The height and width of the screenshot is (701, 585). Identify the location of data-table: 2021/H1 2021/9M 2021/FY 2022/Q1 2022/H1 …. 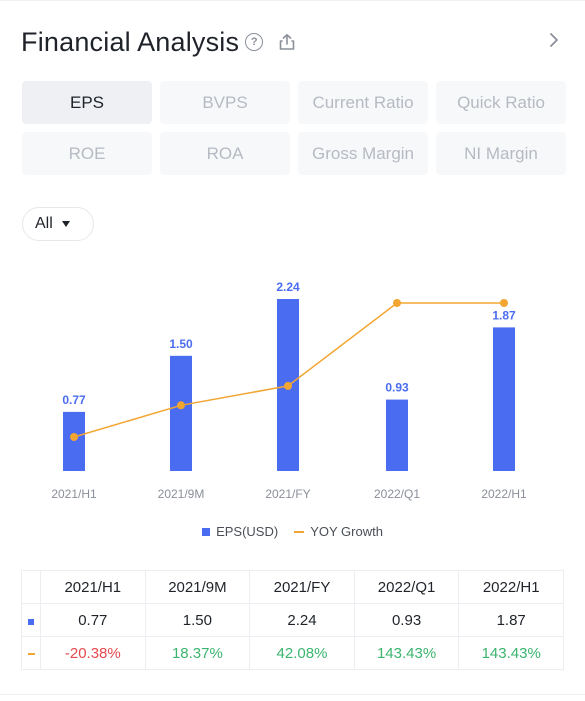
(292, 620).